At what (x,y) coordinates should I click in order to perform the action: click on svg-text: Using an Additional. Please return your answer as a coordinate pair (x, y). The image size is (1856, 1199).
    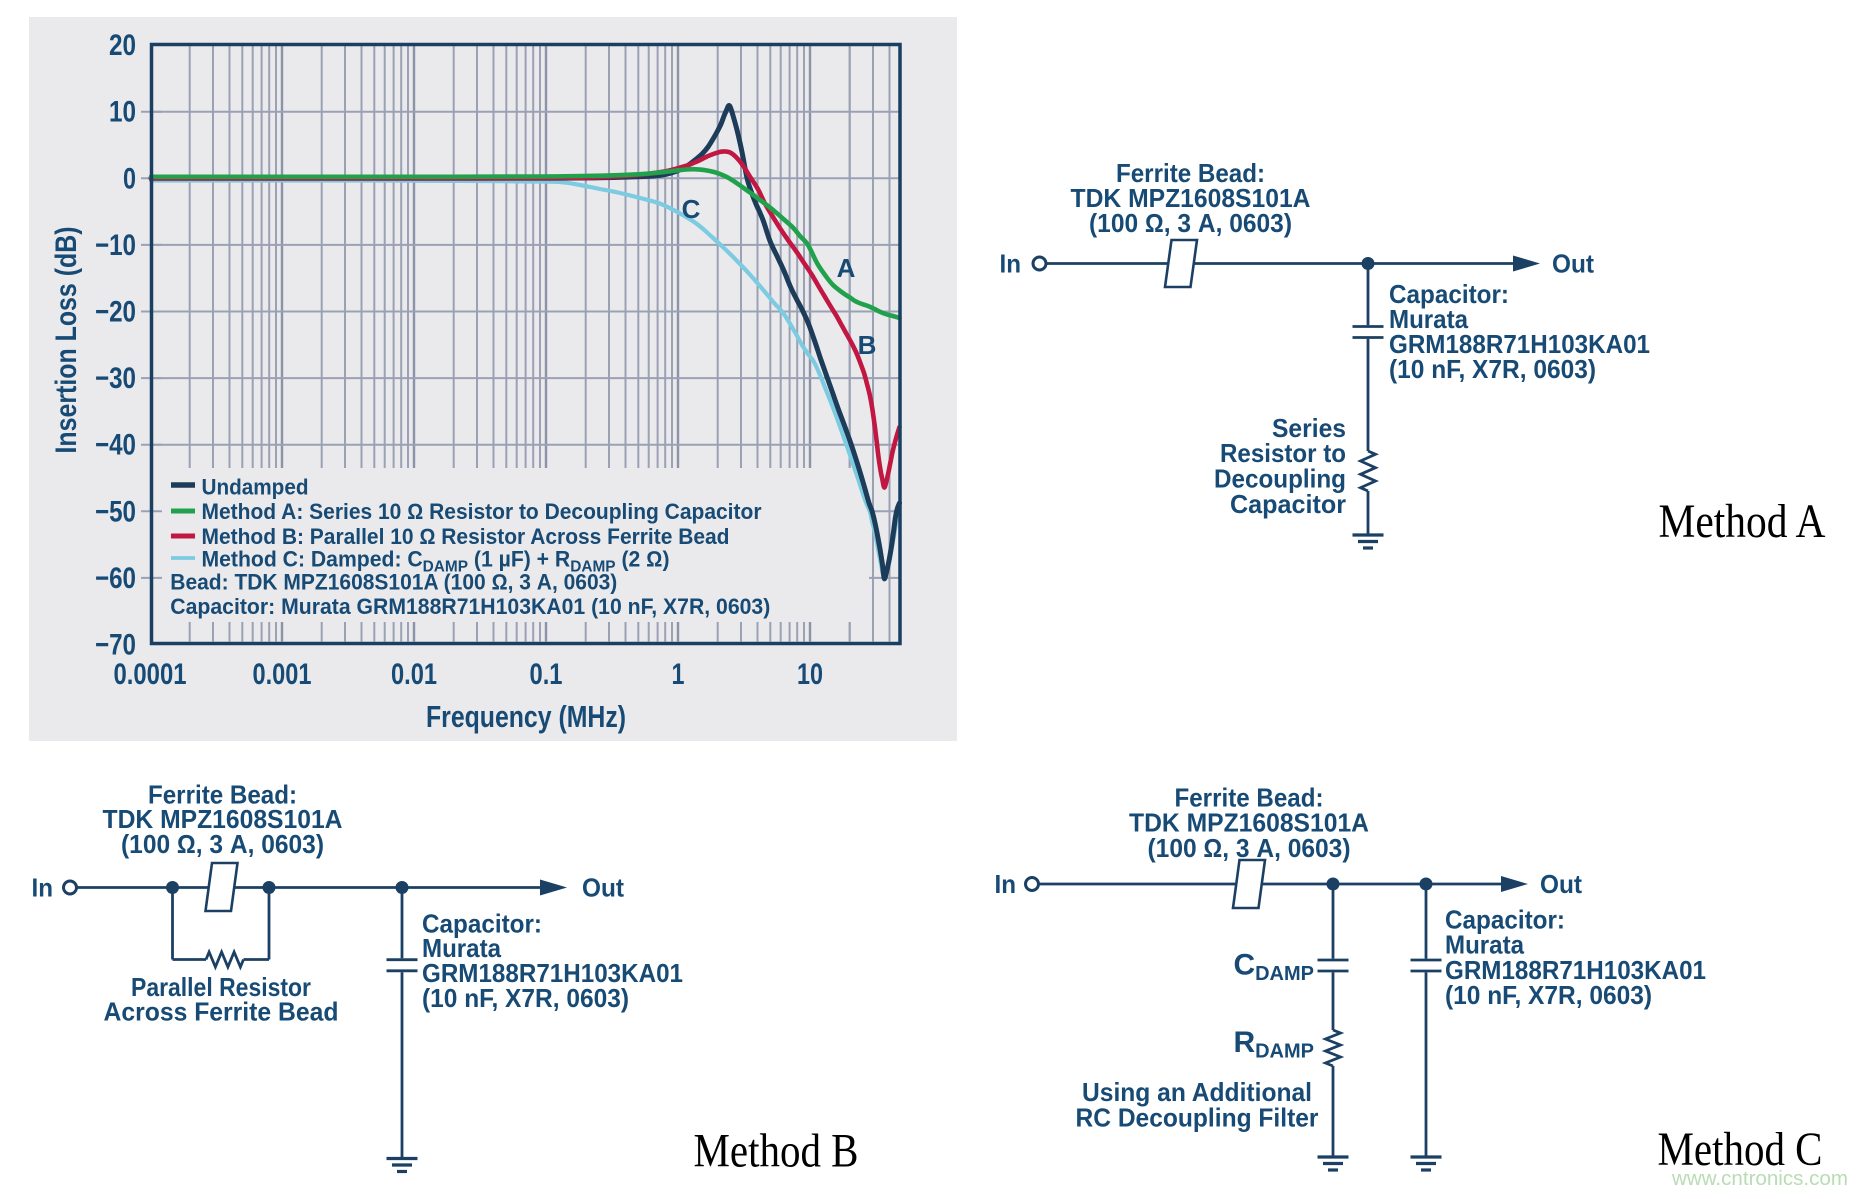
    Looking at the image, I should click on (1197, 1092).